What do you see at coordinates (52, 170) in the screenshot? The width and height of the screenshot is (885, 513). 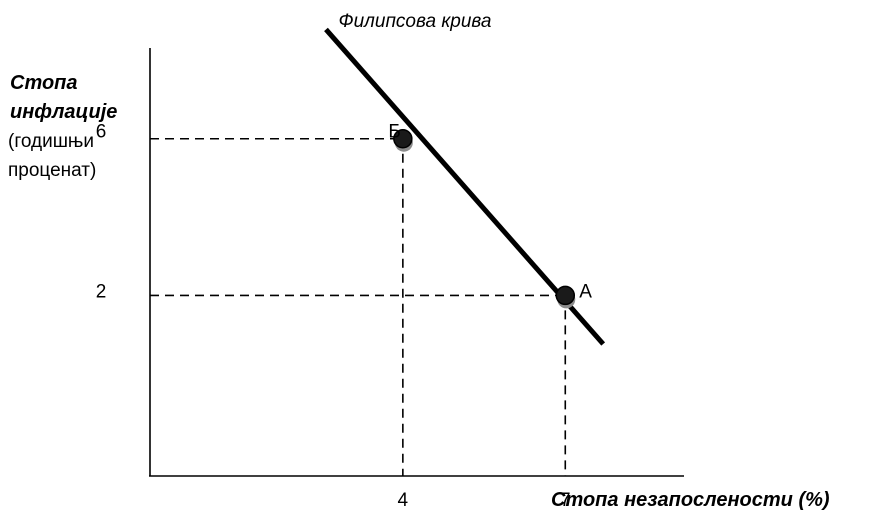 I see `y-axis-label-line-4: проценат)` at bounding box center [52, 170].